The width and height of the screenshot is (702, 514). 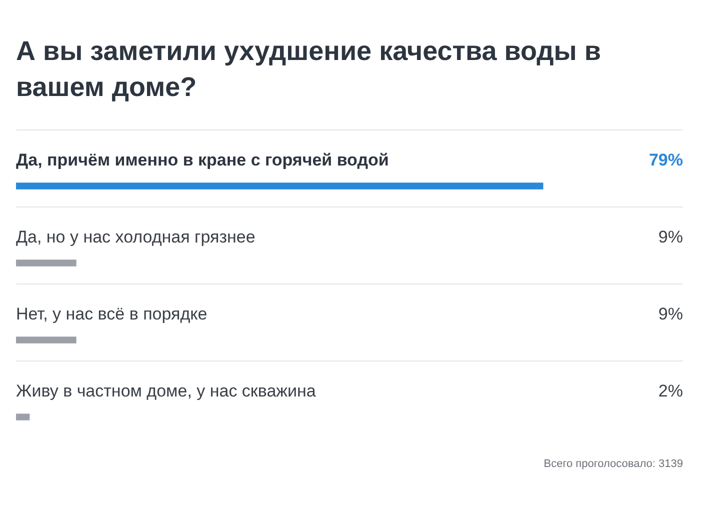 What do you see at coordinates (670, 391) in the screenshot?
I see `data-label: 2%` at bounding box center [670, 391].